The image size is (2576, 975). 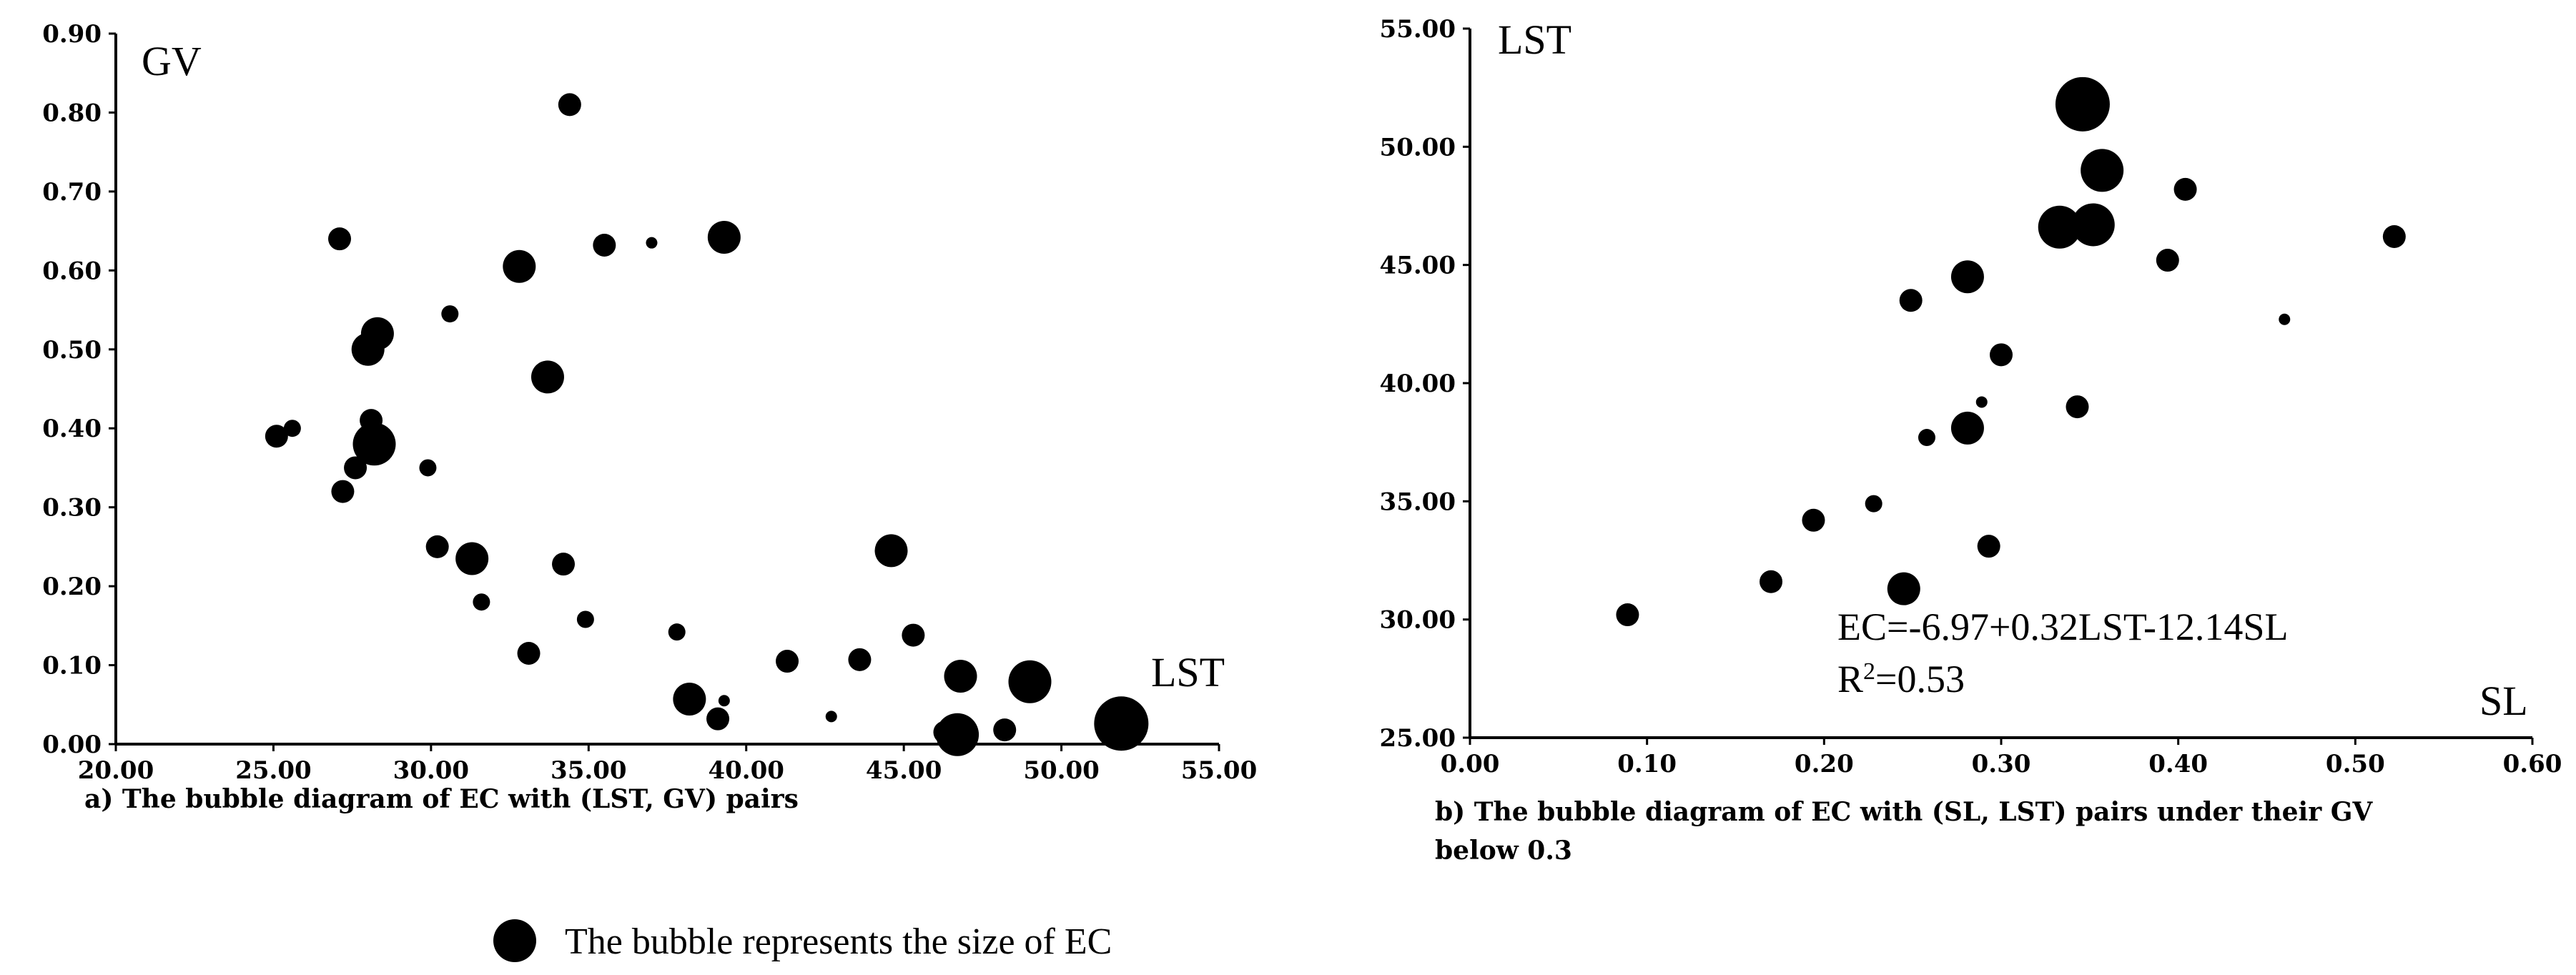 What do you see at coordinates (1418, 620) in the screenshot?
I see `chart-b-y-tick-label: 30.00` at bounding box center [1418, 620].